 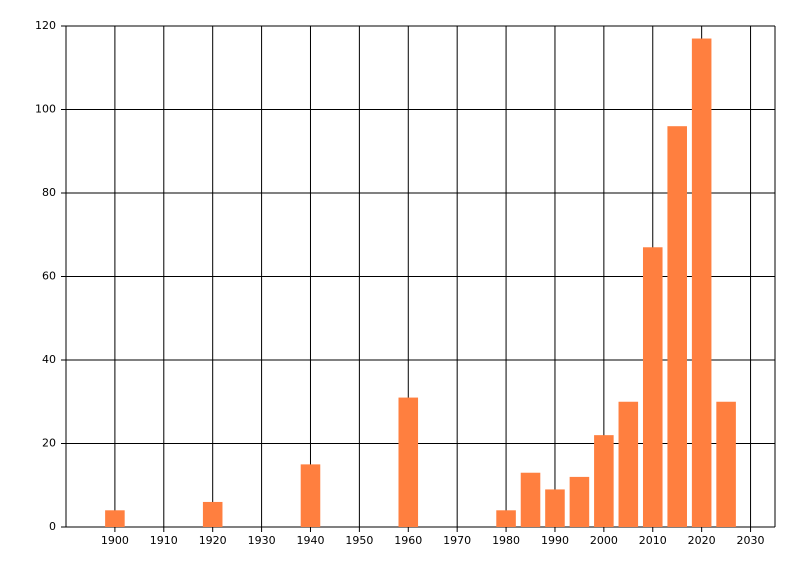 What do you see at coordinates (262, 540) in the screenshot?
I see `x-tick-label: 1930` at bounding box center [262, 540].